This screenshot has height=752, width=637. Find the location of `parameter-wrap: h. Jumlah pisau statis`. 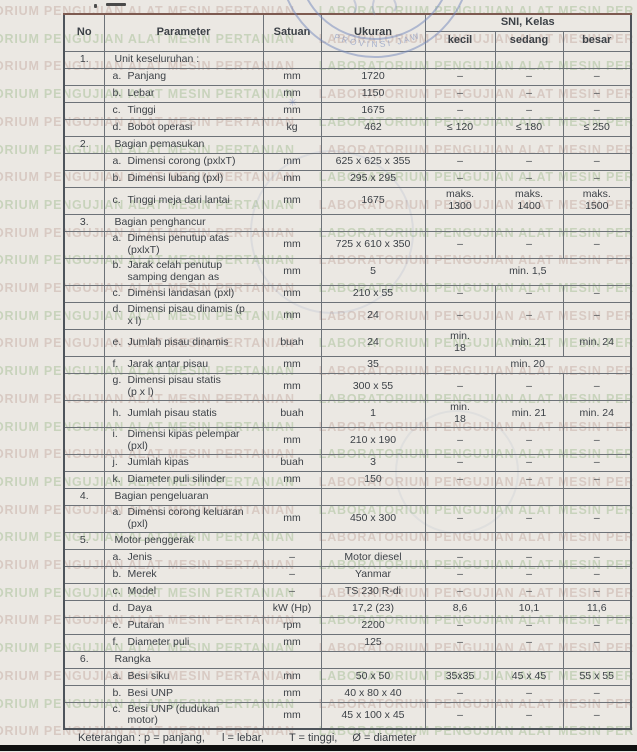

parameter-wrap: h. Jumlah pisau statis is located at coordinates (186, 413).